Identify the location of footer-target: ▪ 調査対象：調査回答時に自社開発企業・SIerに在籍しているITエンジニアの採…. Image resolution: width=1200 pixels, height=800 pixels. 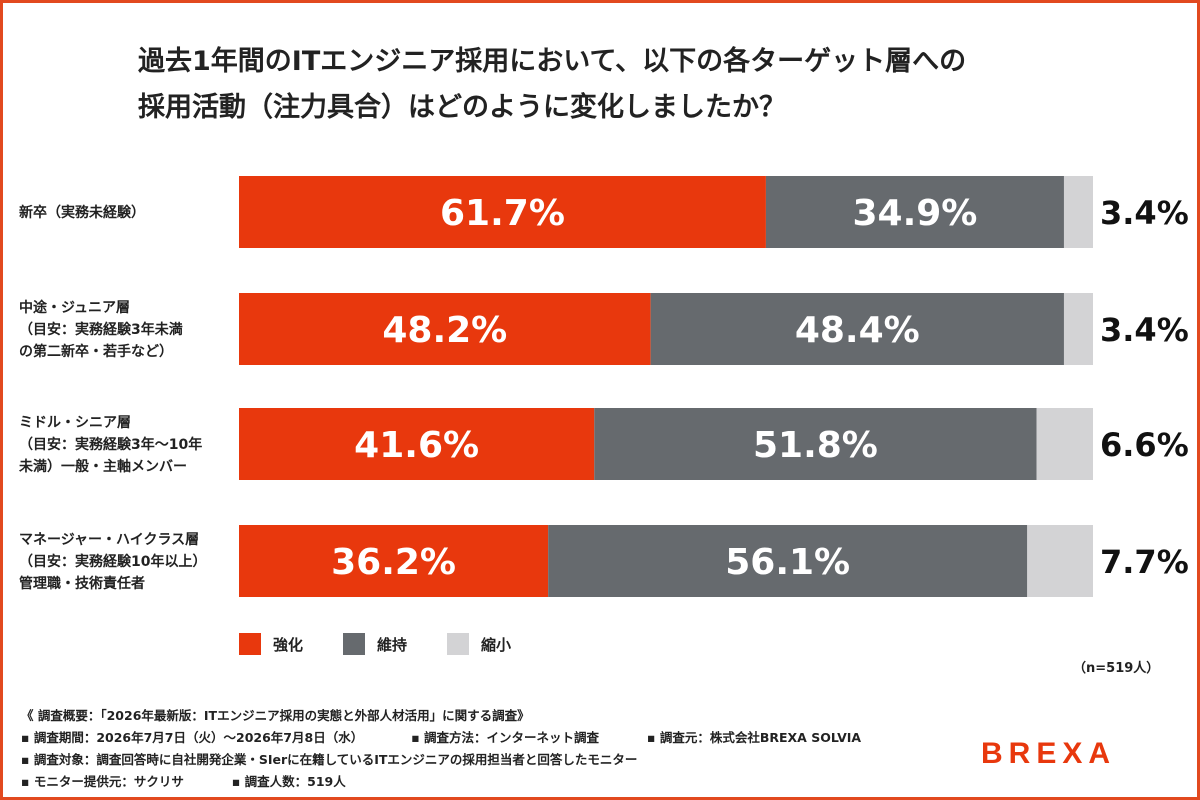
(329, 759).